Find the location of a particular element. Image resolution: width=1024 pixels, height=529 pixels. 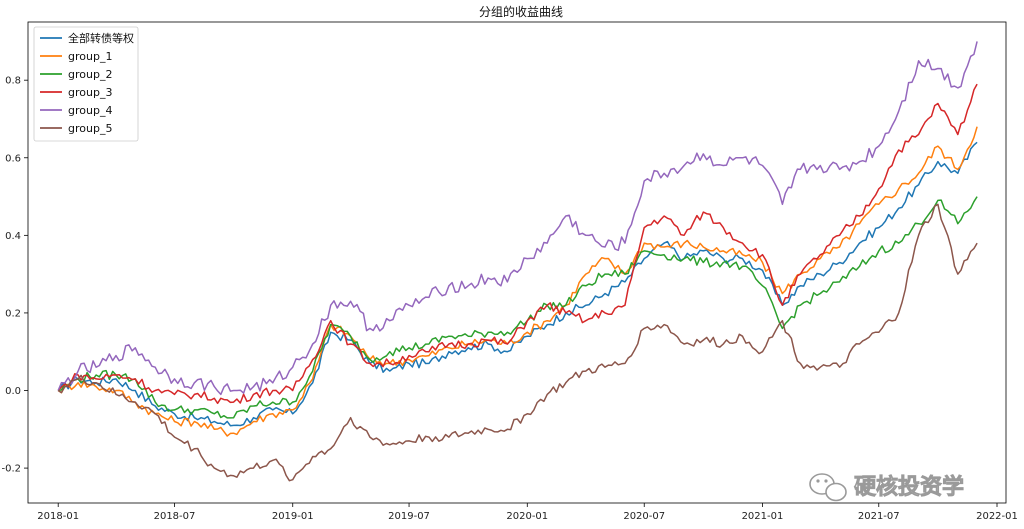

wechat-icon is located at coordinates (828, 487).